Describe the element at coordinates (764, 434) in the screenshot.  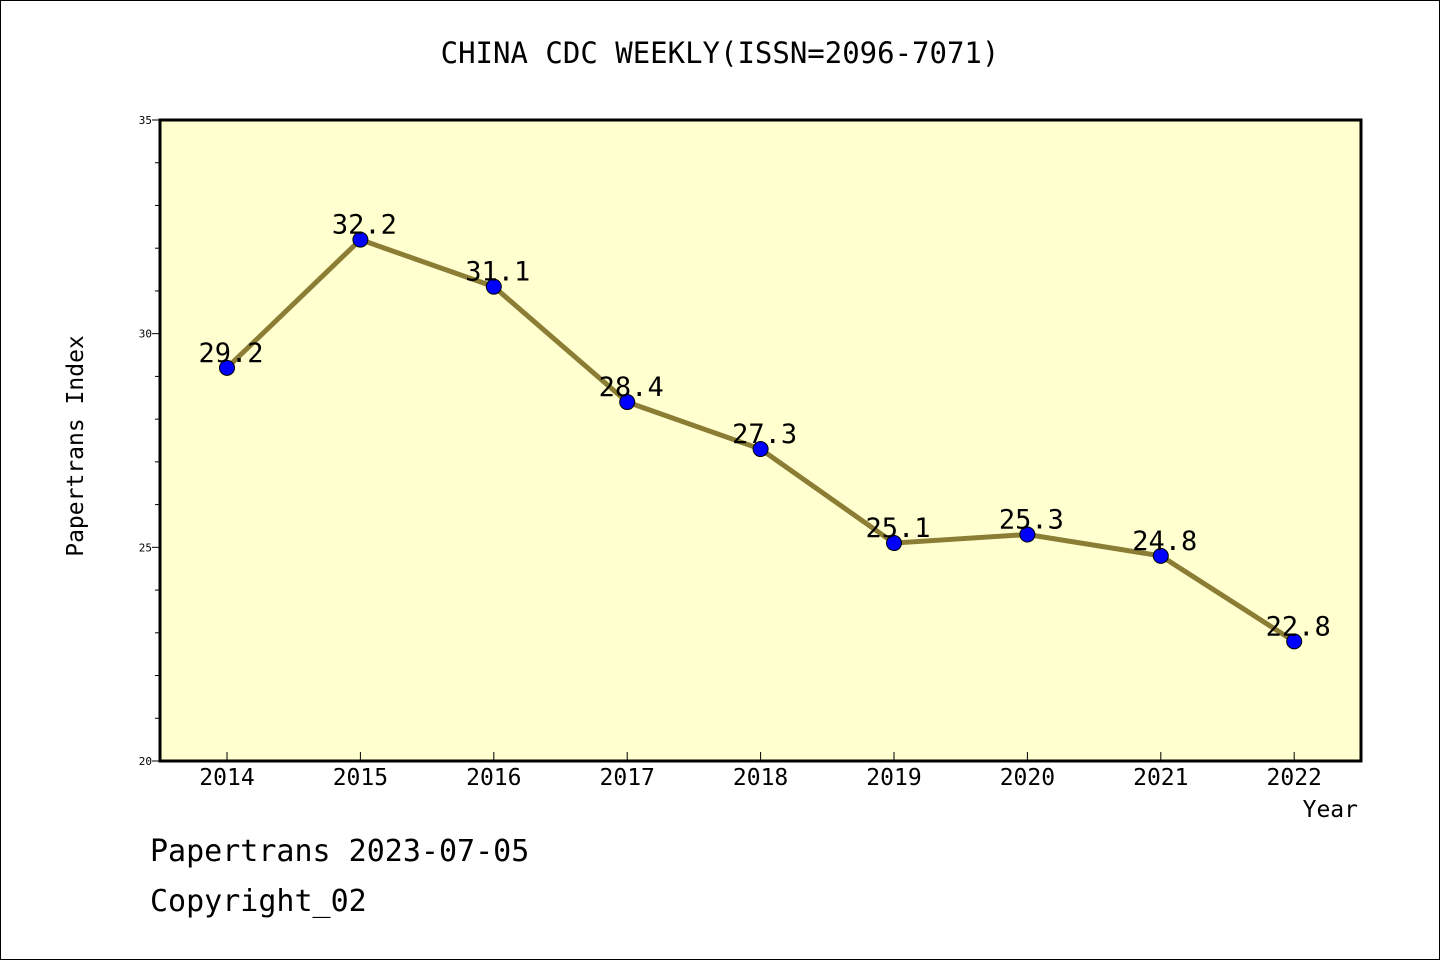
I see `data-label: 27.3` at that location.